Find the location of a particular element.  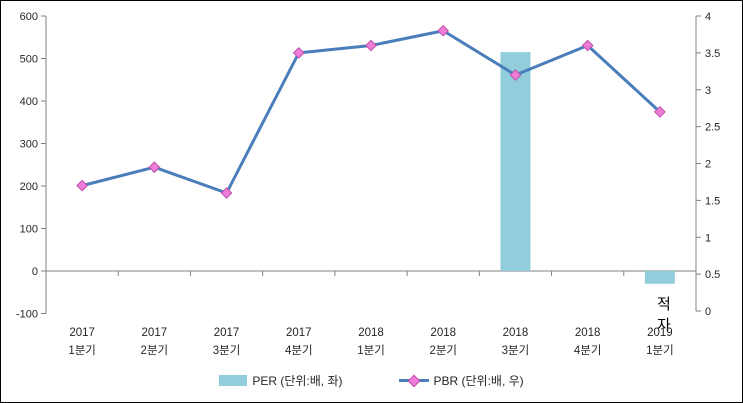

left-axis-tick-label: -100 is located at coordinates (27, 315).